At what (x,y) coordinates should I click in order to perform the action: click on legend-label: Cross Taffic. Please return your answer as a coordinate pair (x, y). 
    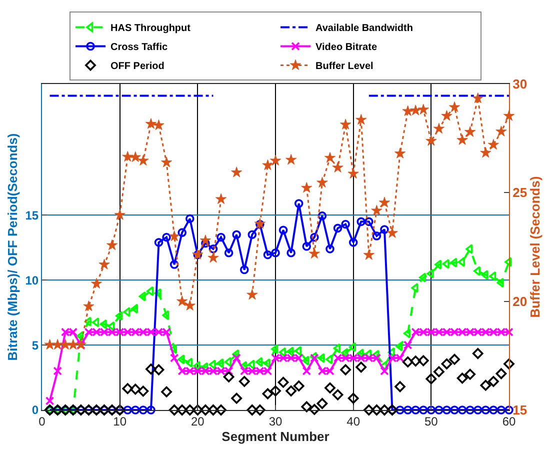
    Looking at the image, I should click on (139, 48).